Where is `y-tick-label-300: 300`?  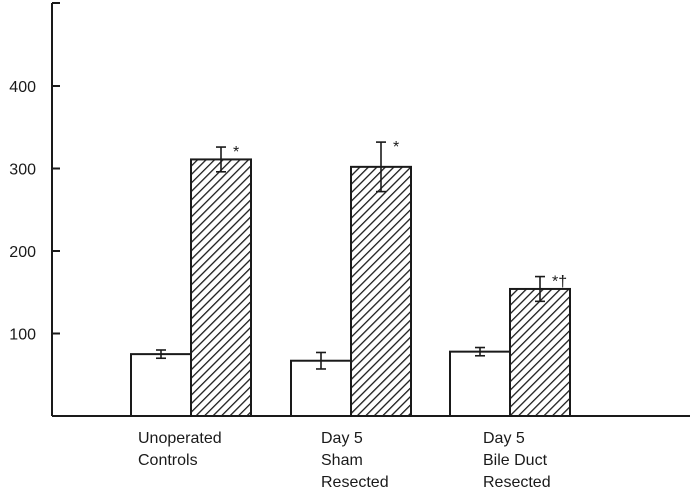
y-tick-label-300: 300 is located at coordinates (22, 170).